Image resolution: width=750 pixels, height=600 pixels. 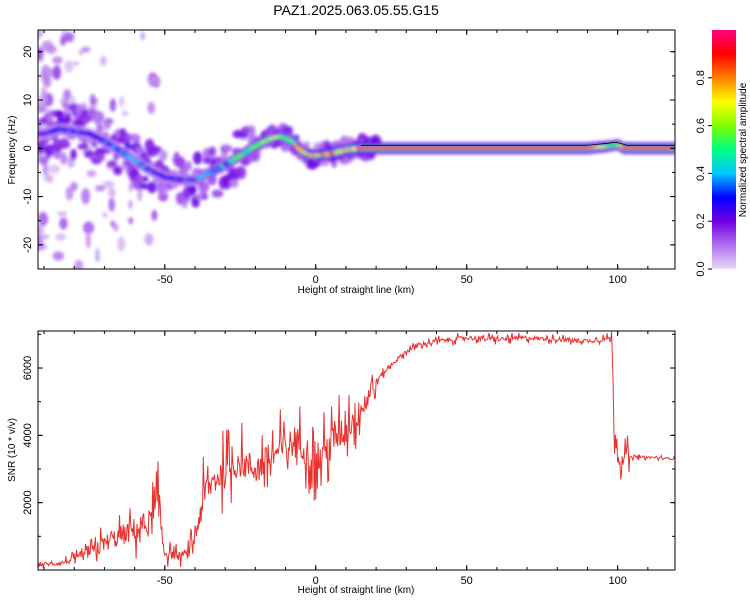 I want to click on spectrogram-ytick-label: -20, so click(x=28, y=245).